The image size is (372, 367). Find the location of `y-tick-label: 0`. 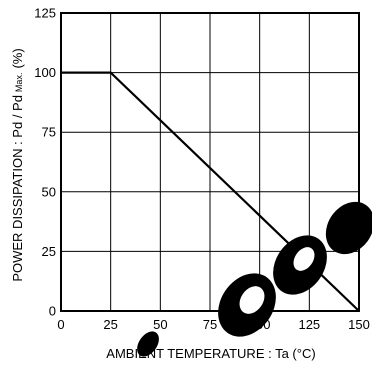

y-tick-label: 0 is located at coordinates (52, 311).